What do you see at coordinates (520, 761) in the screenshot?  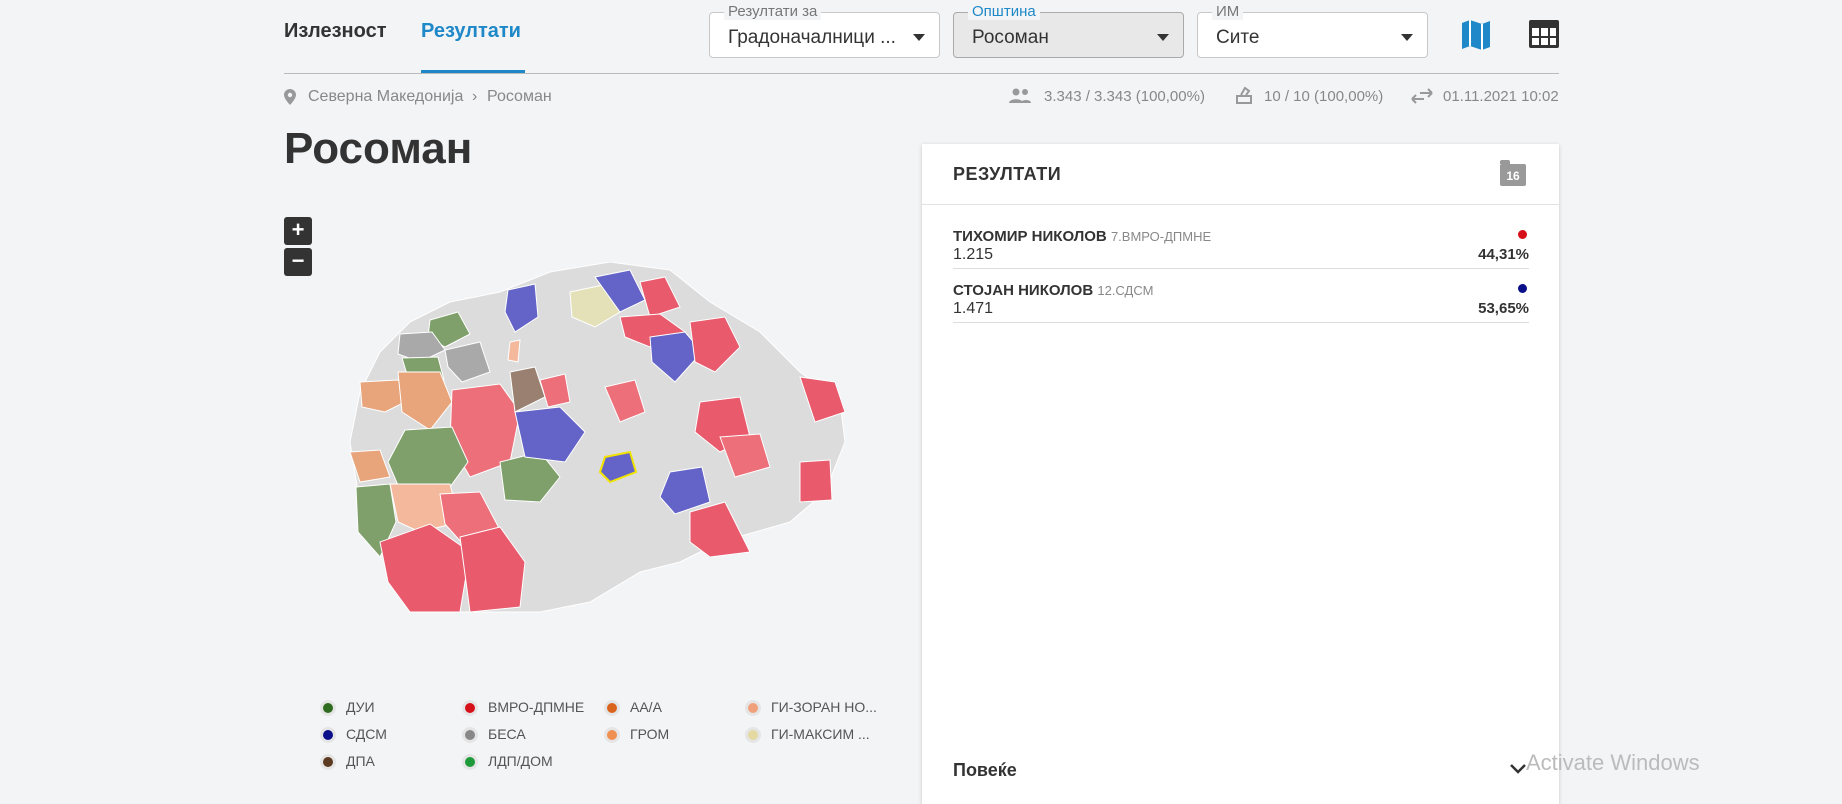 I see `legend-label: ЛДП/ДОМ` at bounding box center [520, 761].